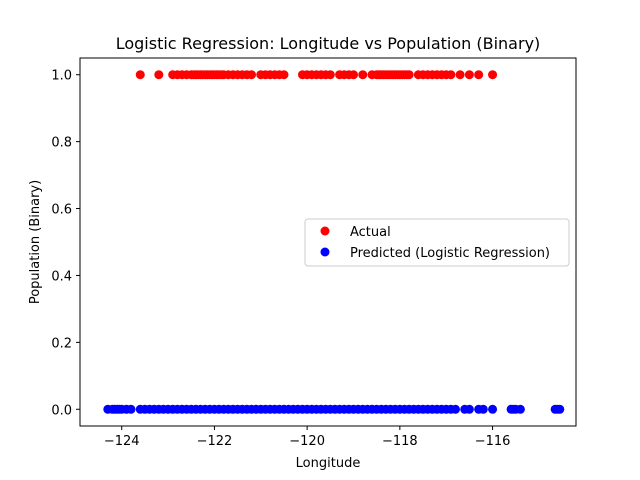 The height and width of the screenshot is (480, 640). I want to click on y-tick-label: 0.4, so click(61, 276).